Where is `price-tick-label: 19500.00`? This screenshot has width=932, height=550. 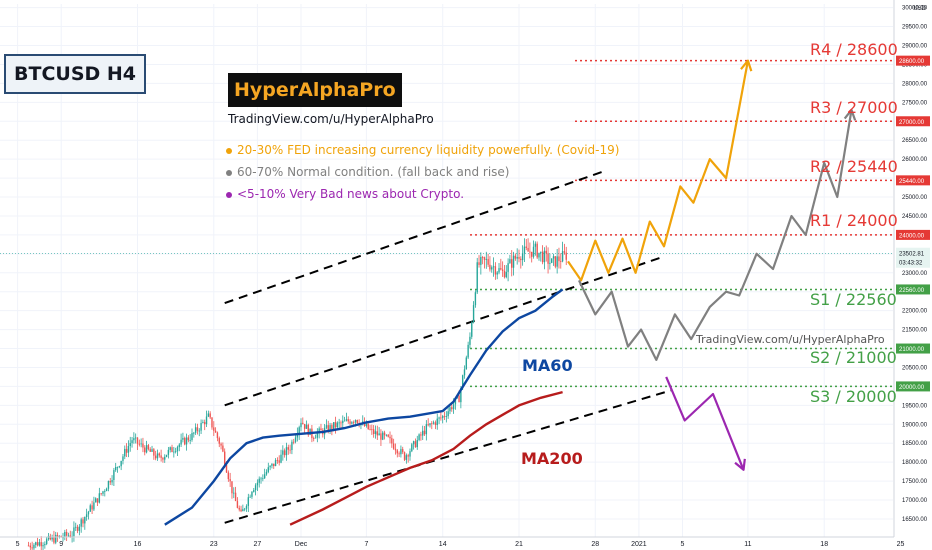 price-tick-label: 19500.00 is located at coordinates (915, 406).